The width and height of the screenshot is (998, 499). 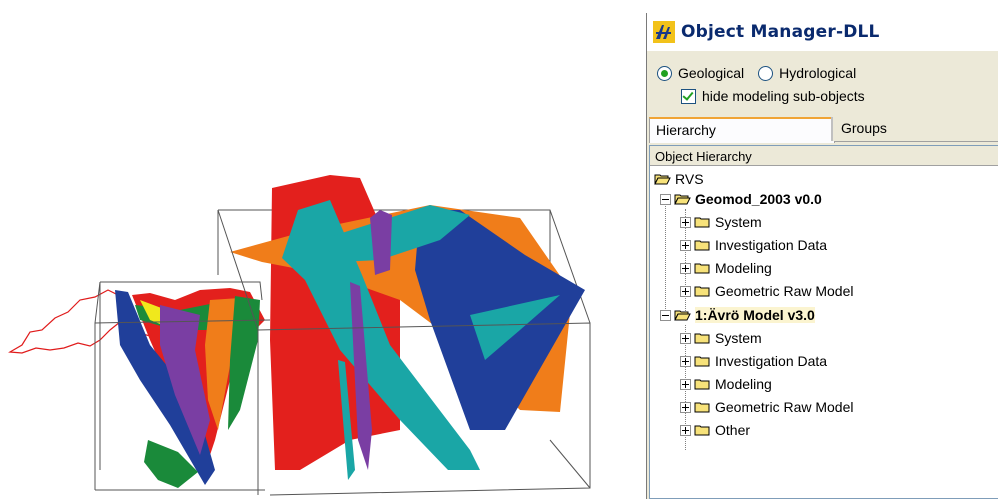 I want to click on hide-subobjects-label: hide modeling sub-objects, so click(x=783, y=96).